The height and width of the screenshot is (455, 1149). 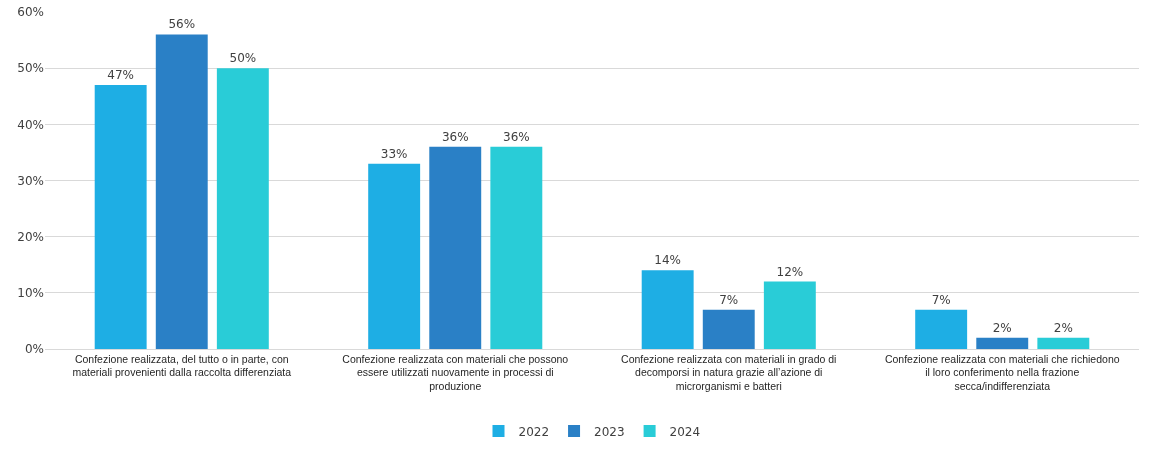 I want to click on data-label: 50%, so click(x=243, y=58).